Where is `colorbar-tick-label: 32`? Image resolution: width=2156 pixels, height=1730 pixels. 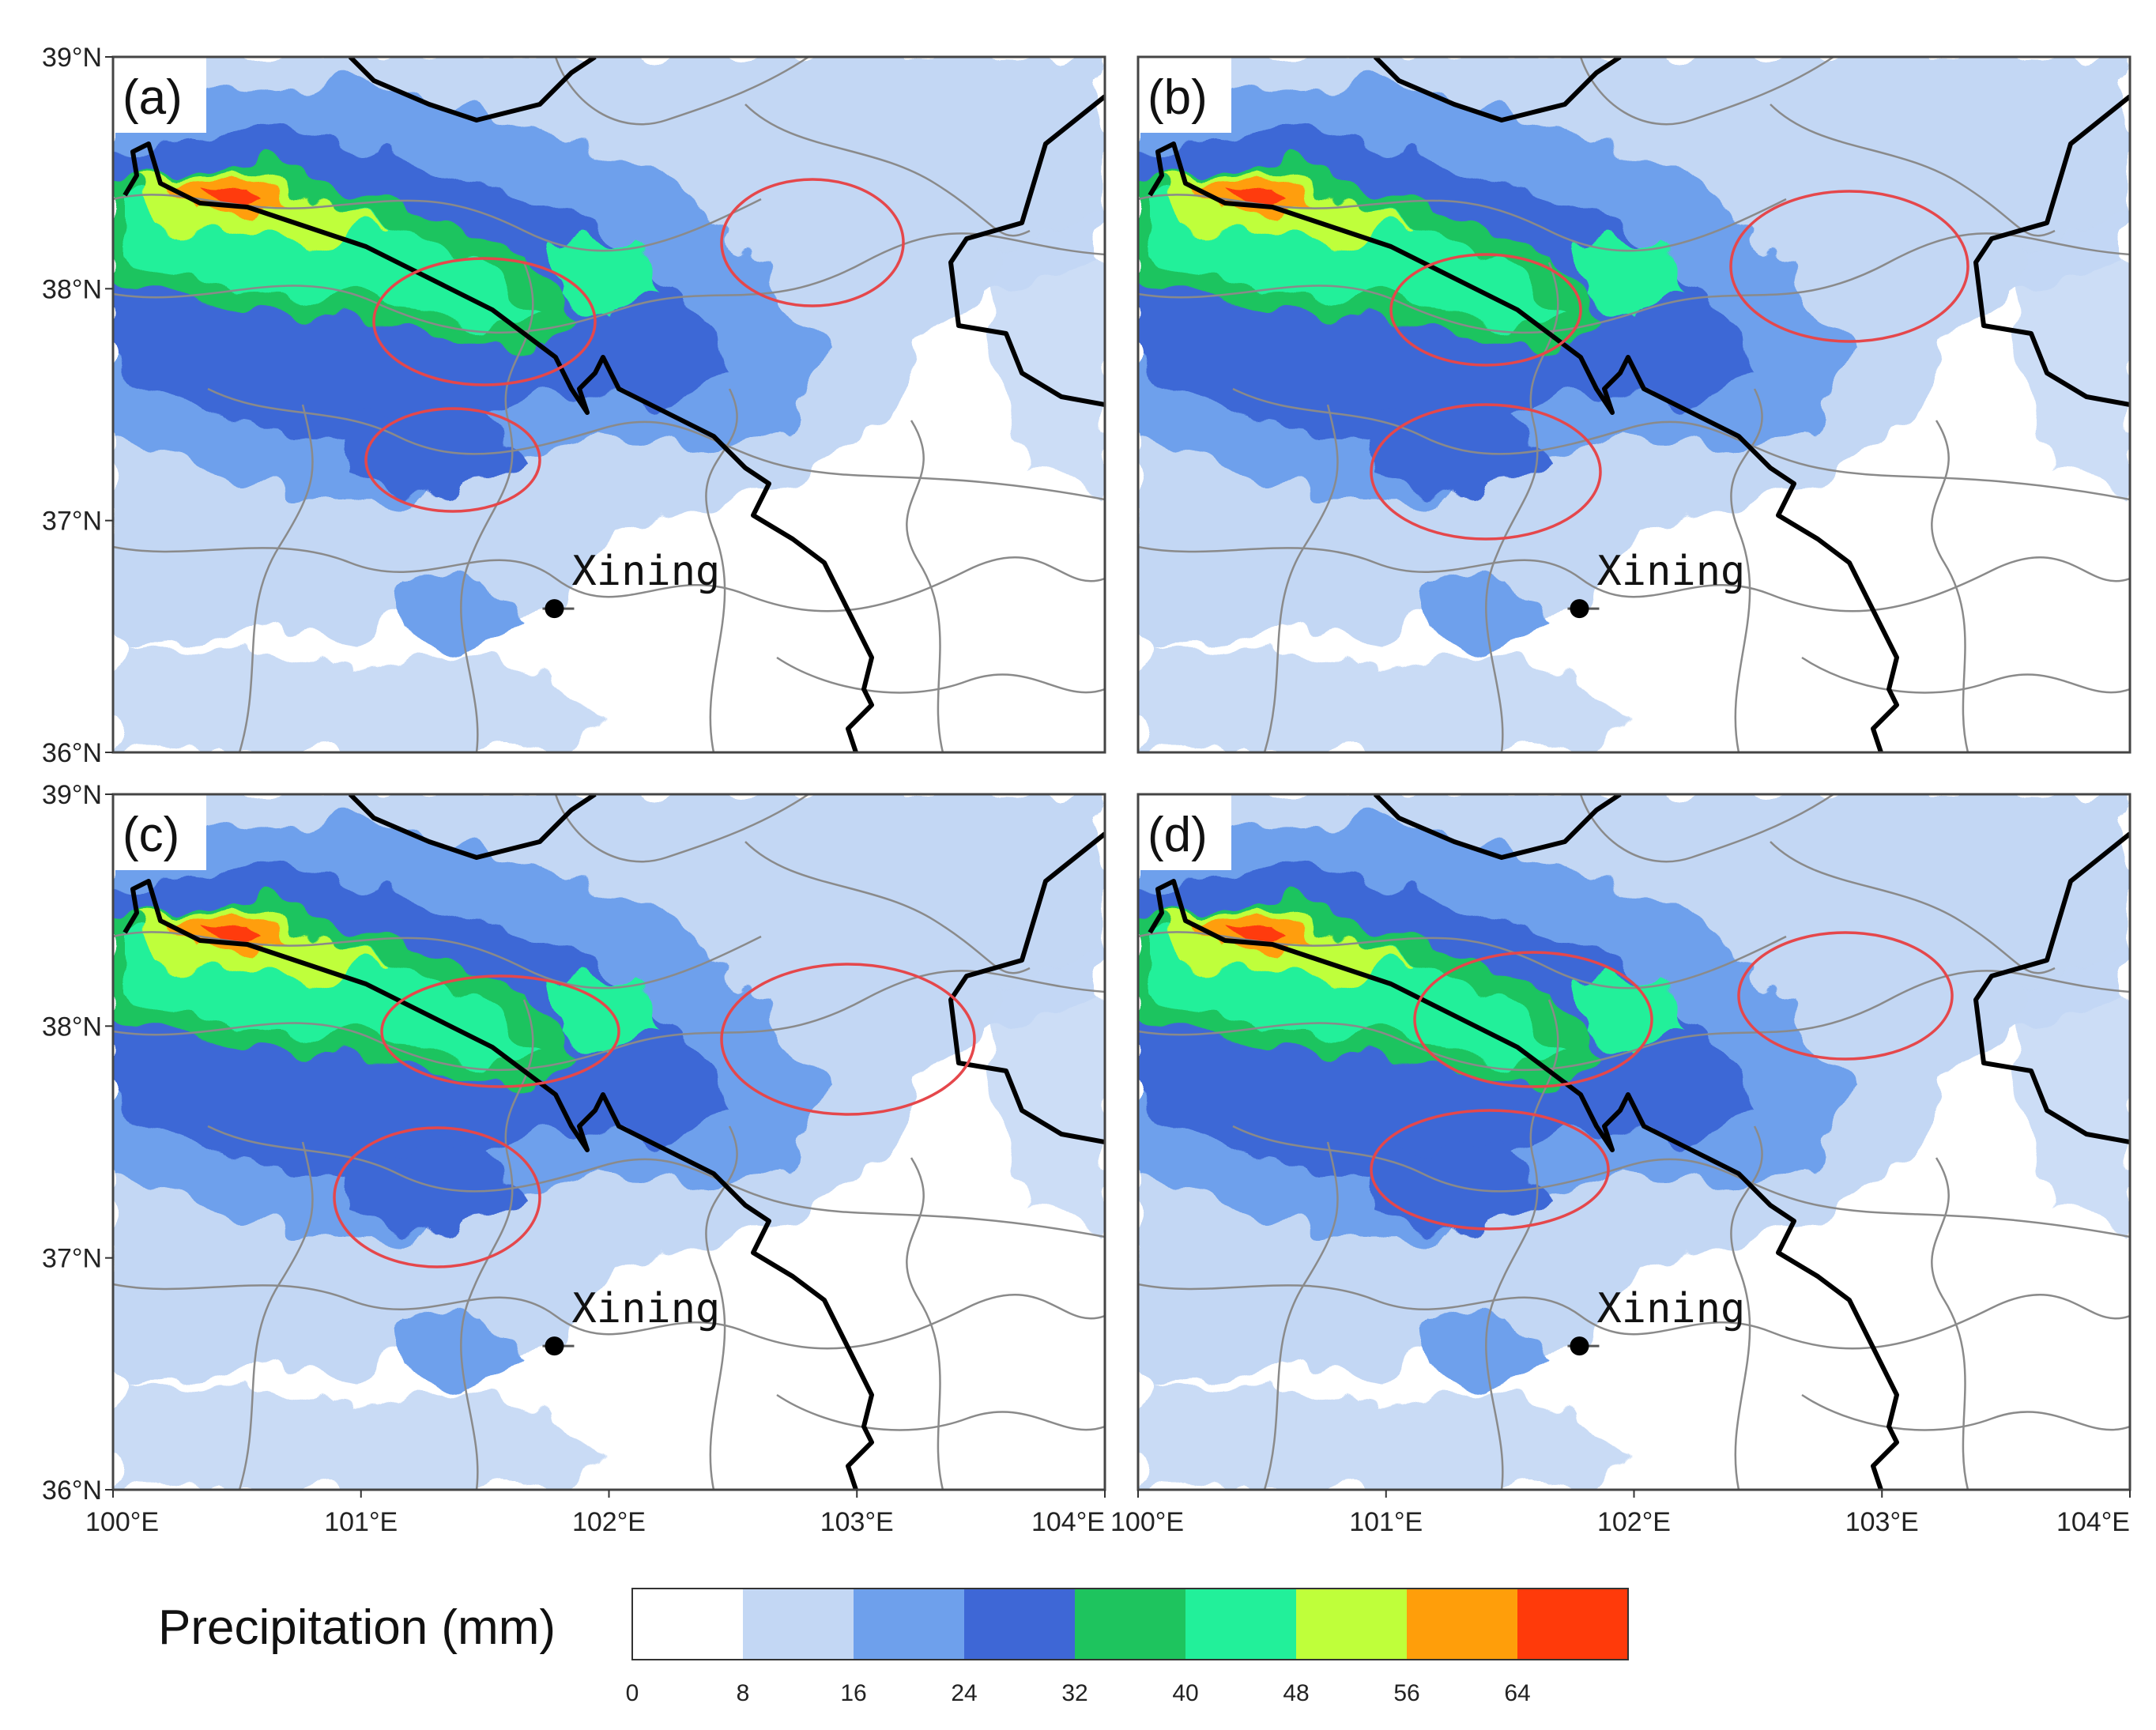
colorbar-tick-label: 32 is located at coordinates (1074, 1693).